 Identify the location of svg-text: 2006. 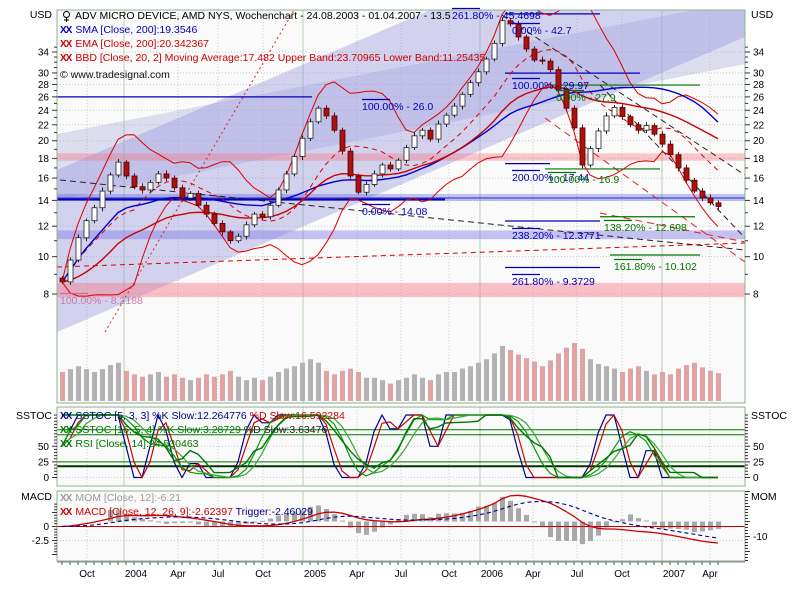
(492, 574).